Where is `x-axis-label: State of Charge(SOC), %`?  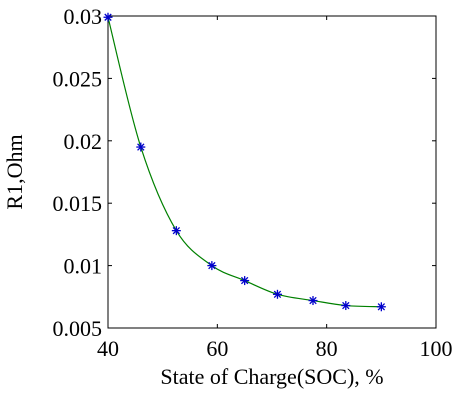 x-axis-label: State of Charge(SOC), % is located at coordinates (271, 376).